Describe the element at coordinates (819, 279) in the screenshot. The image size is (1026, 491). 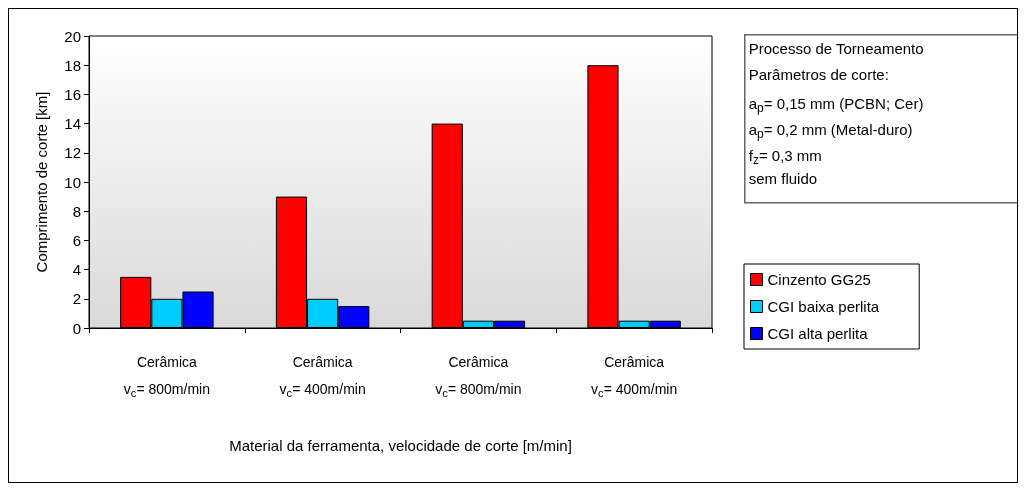
I see `legend-label: Cinzento GG25` at that location.